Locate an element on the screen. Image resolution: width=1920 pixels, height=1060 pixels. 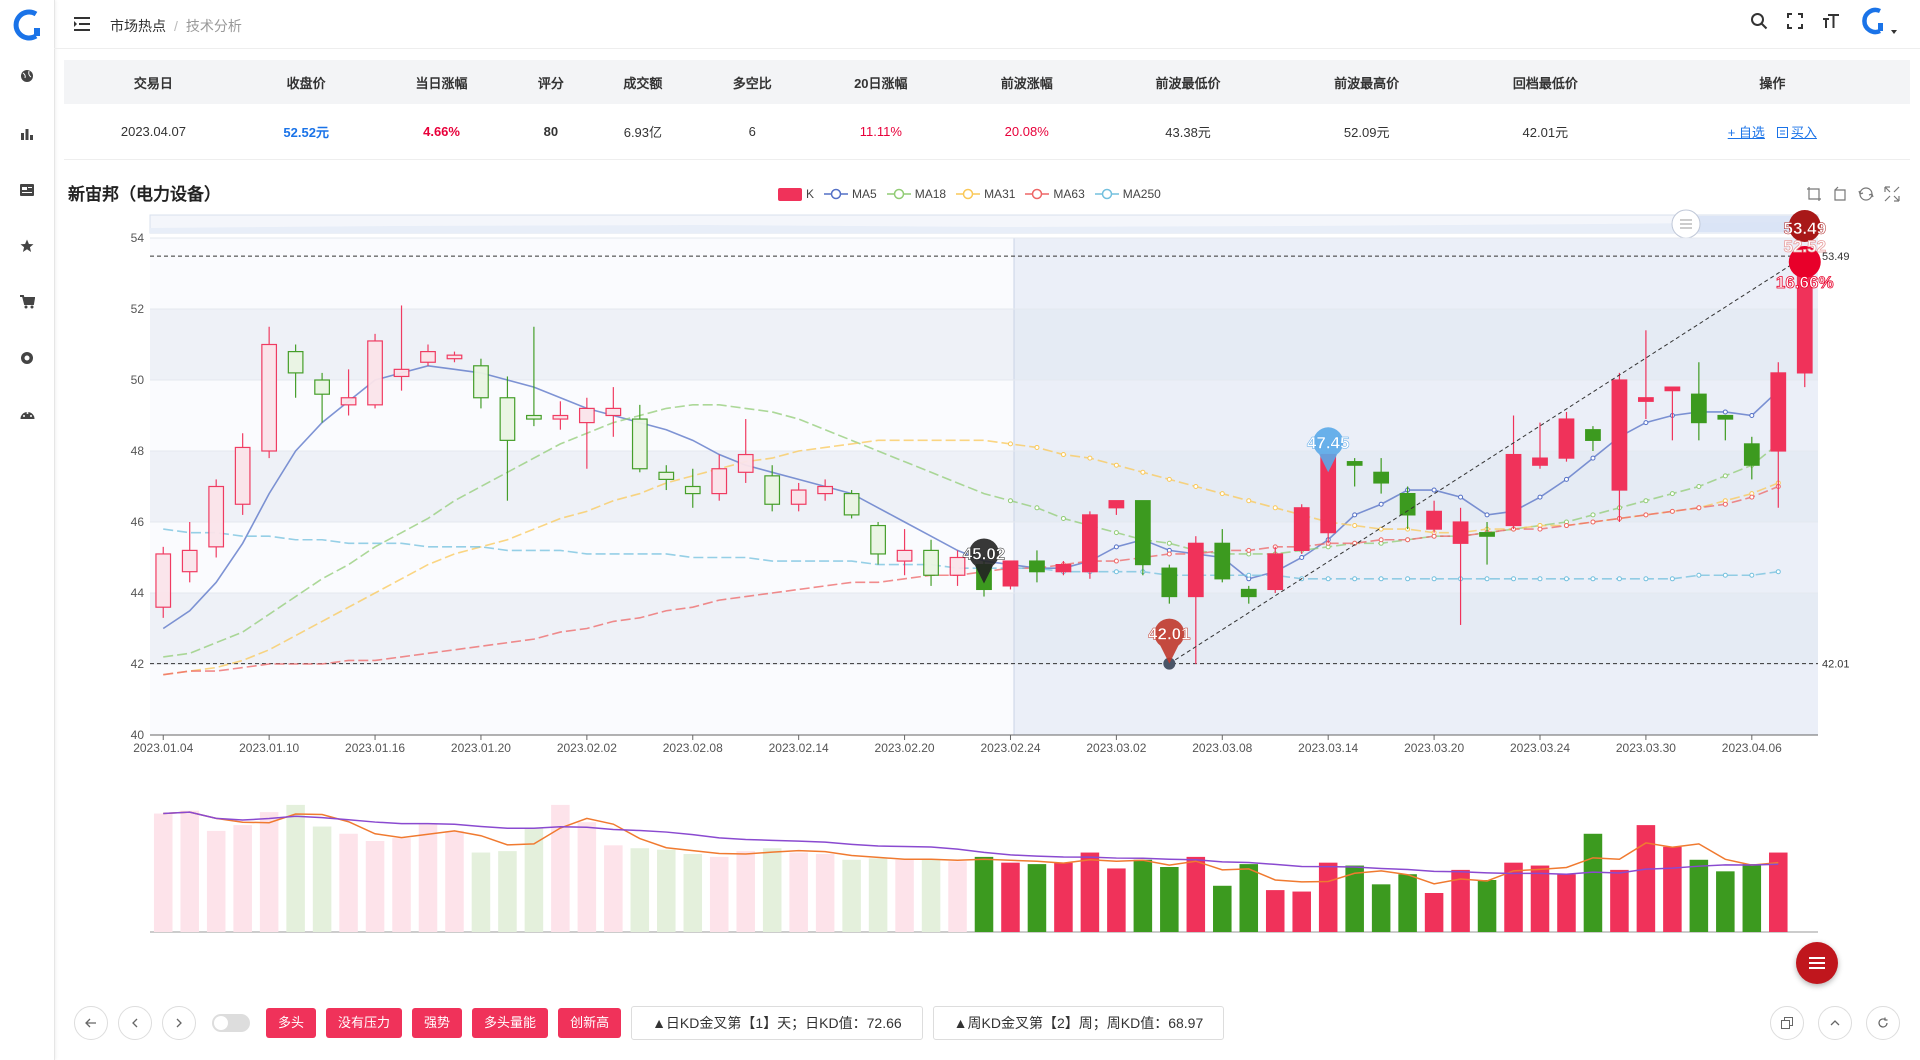
refresh-button is located at coordinates (1883, 1023).